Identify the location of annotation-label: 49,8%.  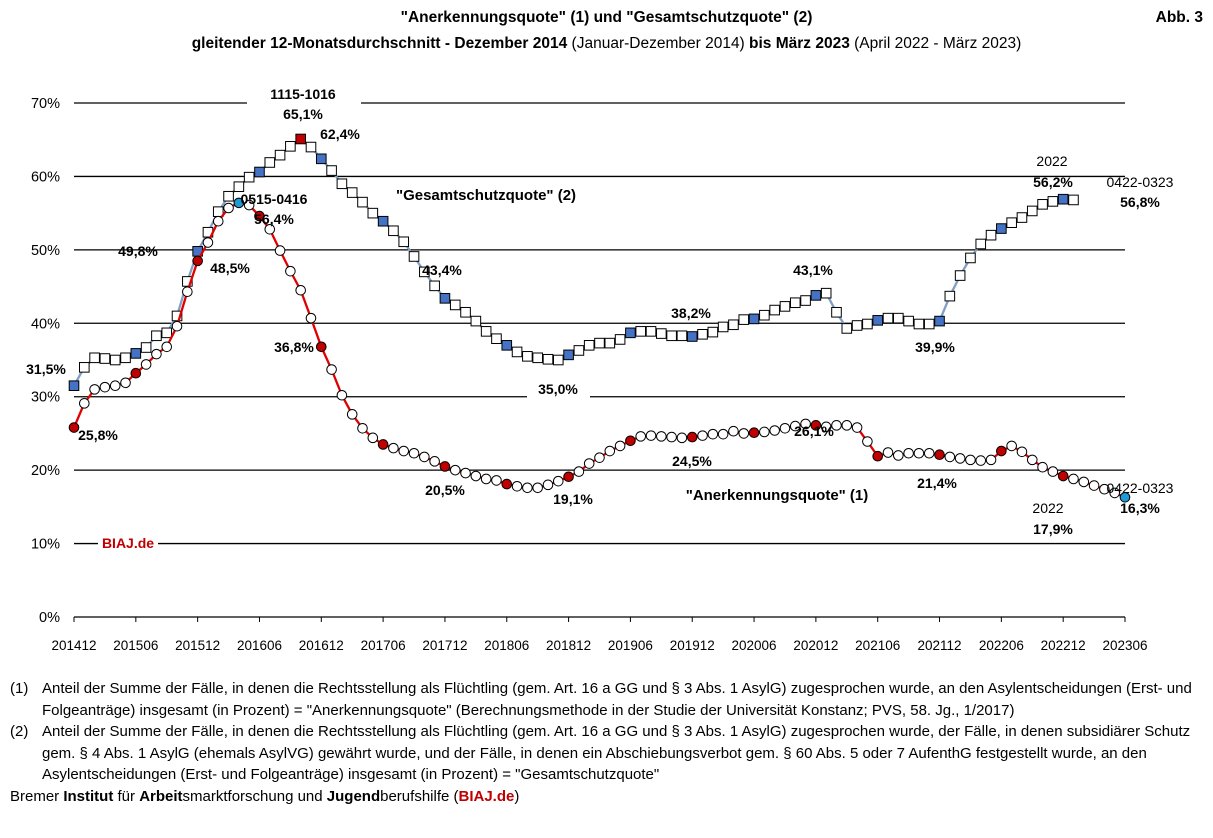
(138, 251).